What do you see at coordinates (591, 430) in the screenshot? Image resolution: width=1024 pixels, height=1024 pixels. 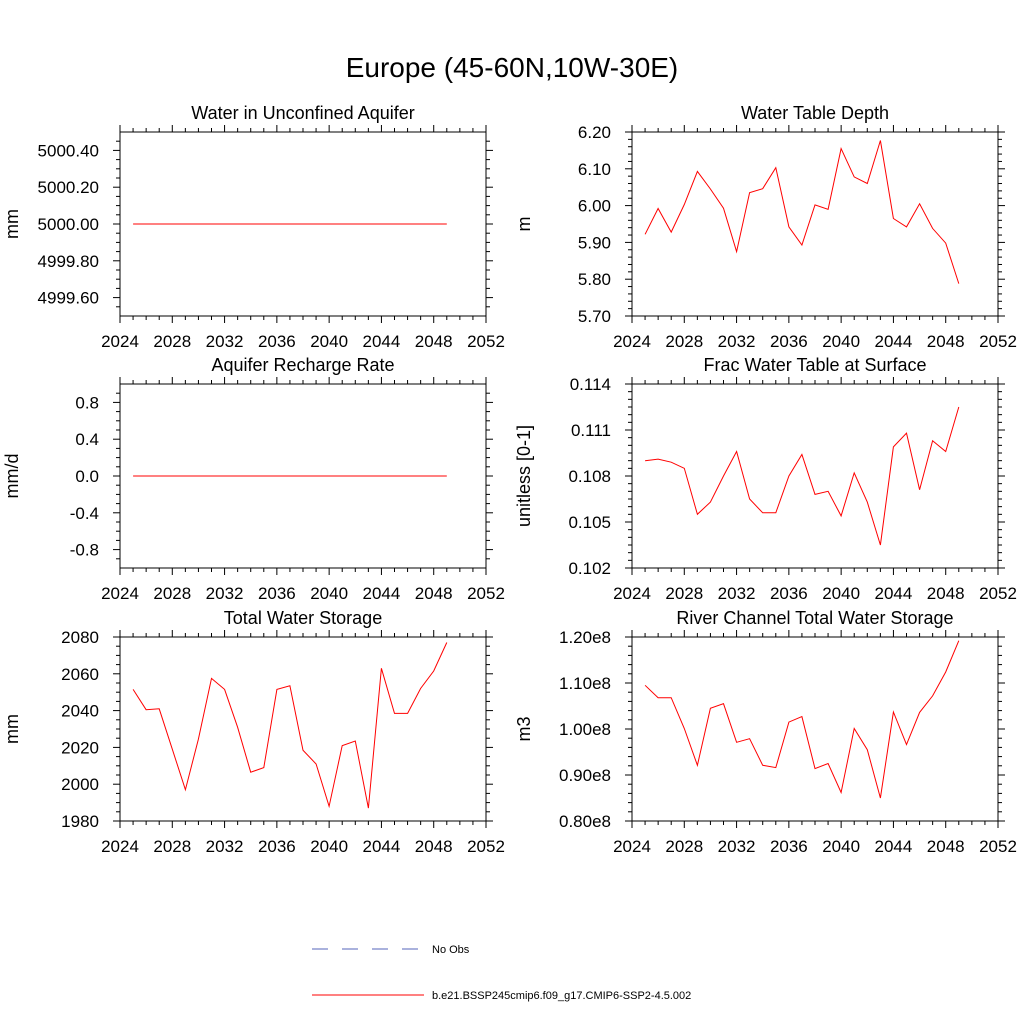 I see `y-tick-label: 0.111` at bounding box center [591, 430].